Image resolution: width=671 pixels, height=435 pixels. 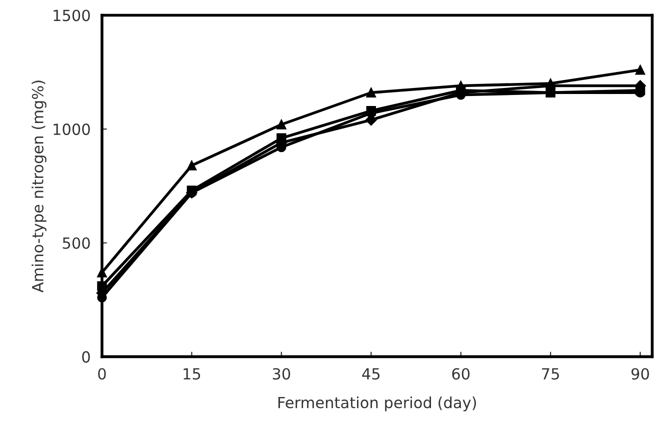 What do you see at coordinates (72, 16) in the screenshot?
I see `y-tick-label: 1500` at bounding box center [72, 16].